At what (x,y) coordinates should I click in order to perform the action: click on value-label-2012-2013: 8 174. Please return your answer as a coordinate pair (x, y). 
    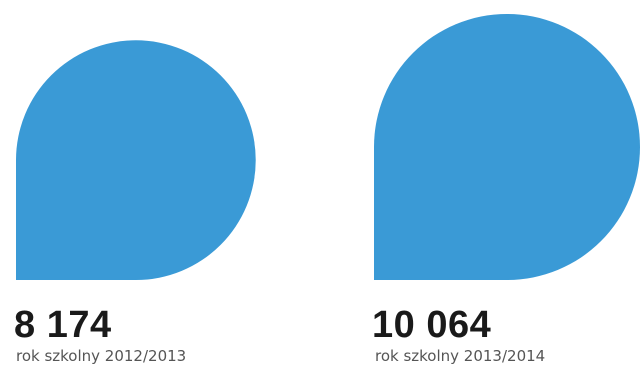
    Looking at the image, I should click on (63, 325).